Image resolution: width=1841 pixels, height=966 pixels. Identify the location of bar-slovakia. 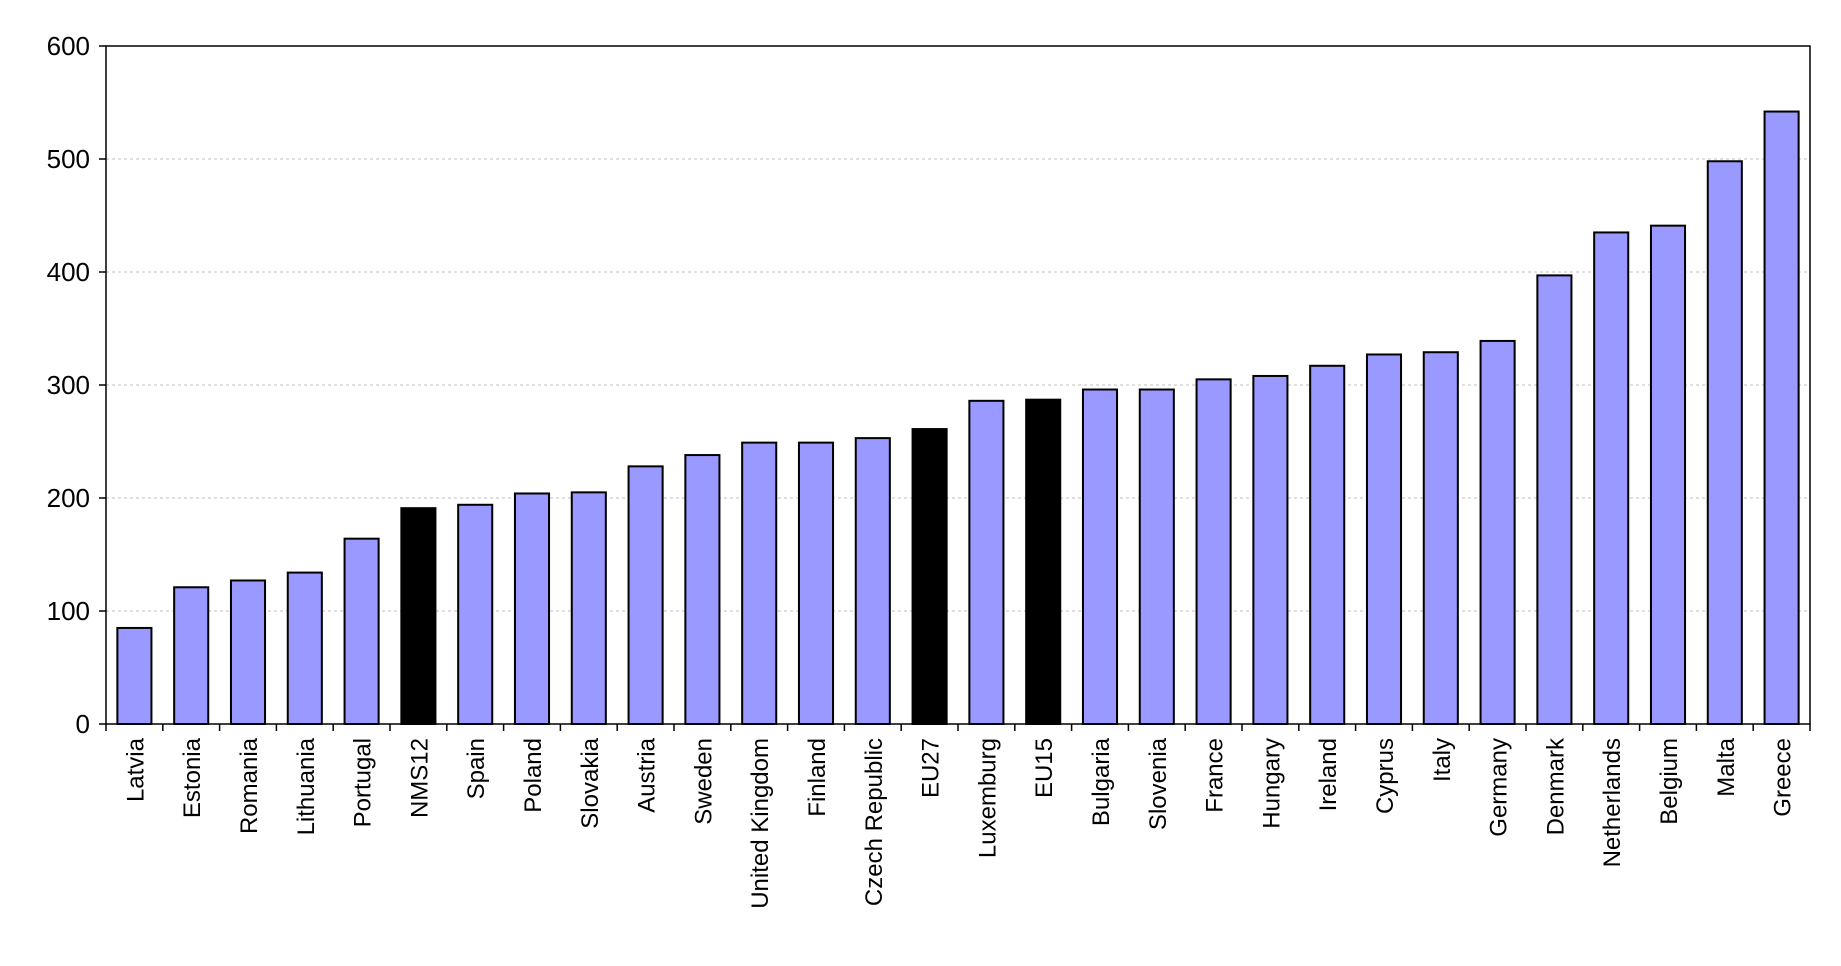
(588, 608).